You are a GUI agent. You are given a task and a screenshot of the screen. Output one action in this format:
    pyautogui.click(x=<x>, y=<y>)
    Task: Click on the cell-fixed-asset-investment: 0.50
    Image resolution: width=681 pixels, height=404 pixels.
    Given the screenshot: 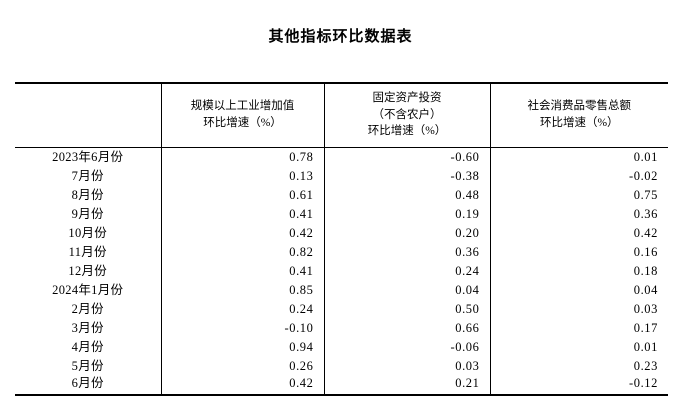 What is the action you would take?
    pyautogui.click(x=407, y=309)
    